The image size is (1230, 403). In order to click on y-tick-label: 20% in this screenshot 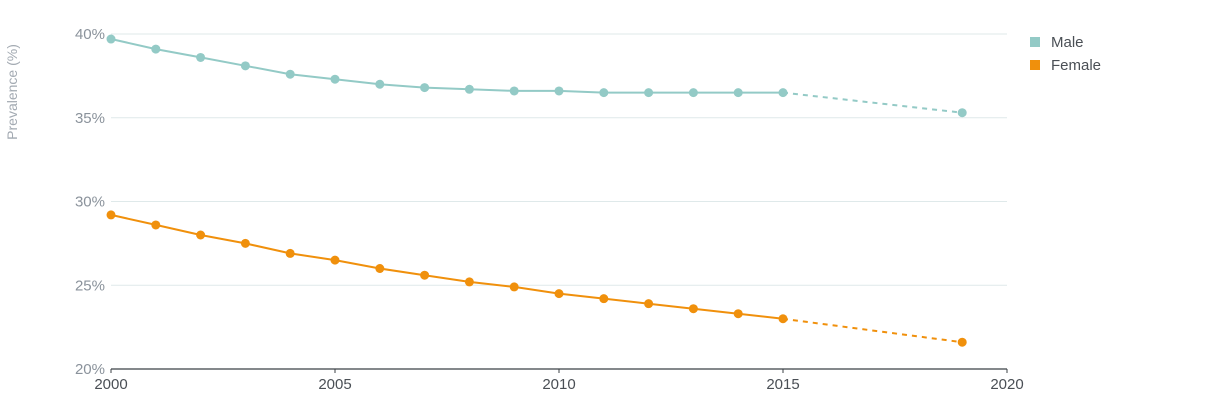, I will do `click(90, 369)`.